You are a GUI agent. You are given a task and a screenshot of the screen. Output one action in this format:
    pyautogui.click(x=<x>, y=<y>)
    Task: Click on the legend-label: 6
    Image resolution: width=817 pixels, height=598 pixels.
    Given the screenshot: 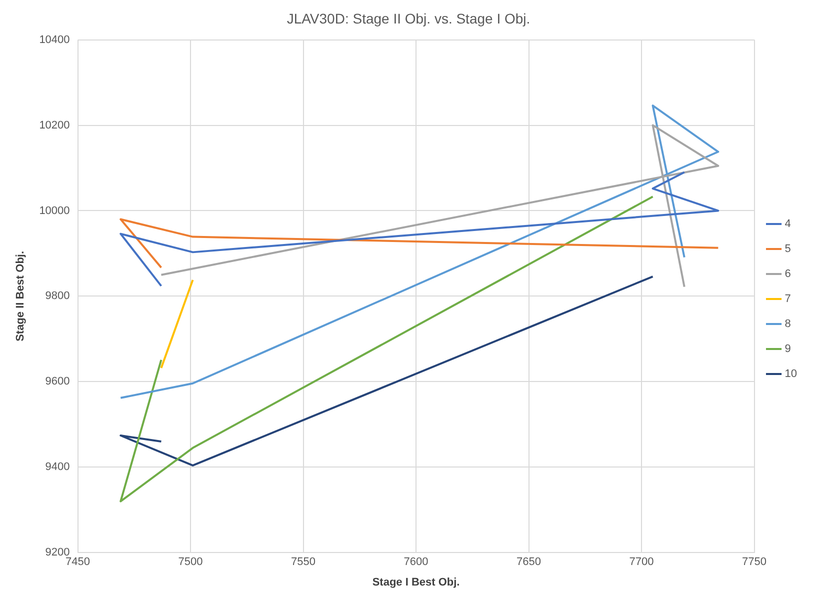 What is the action you would take?
    pyautogui.click(x=787, y=274)
    